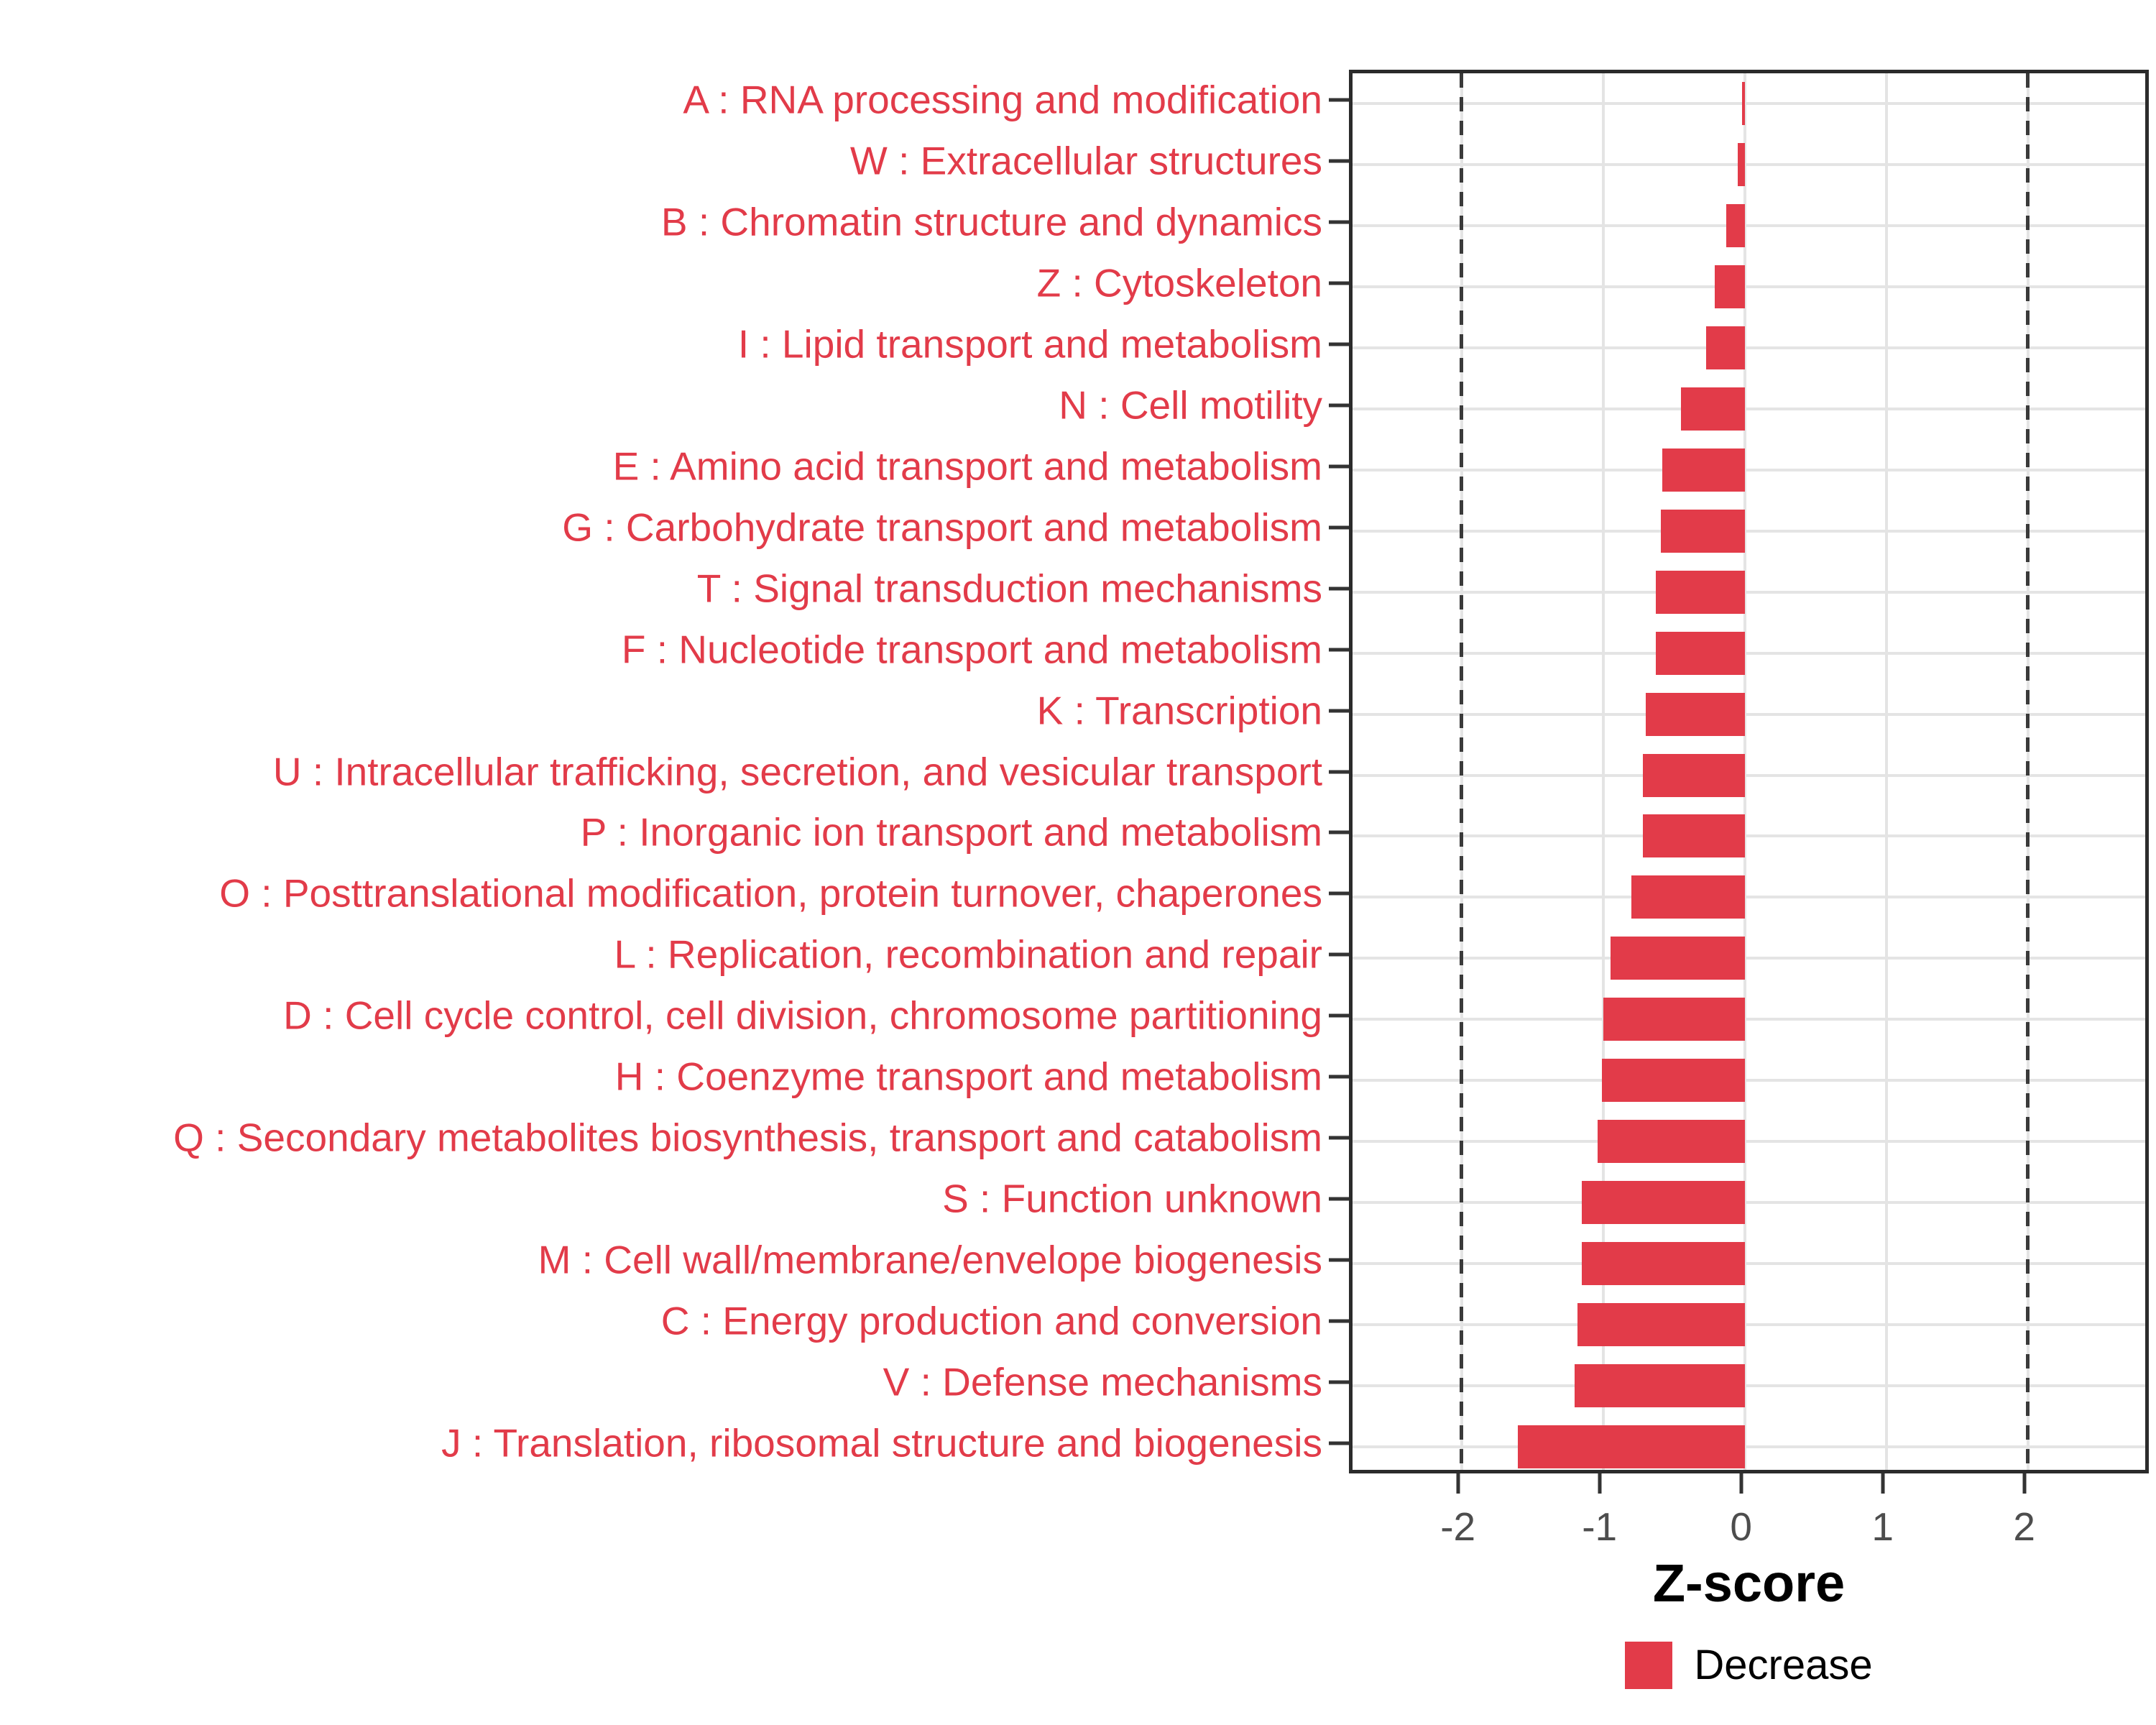 The image size is (2156, 1725). Describe the element at coordinates (1749, 1665) in the screenshot. I see `legend: Decrease` at that location.